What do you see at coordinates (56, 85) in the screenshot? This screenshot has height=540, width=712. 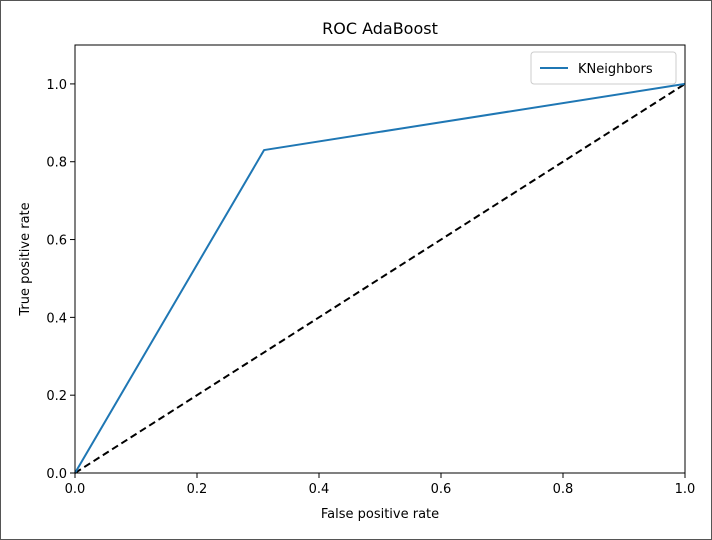 I see `y-tick-label: 1.0` at bounding box center [56, 85].